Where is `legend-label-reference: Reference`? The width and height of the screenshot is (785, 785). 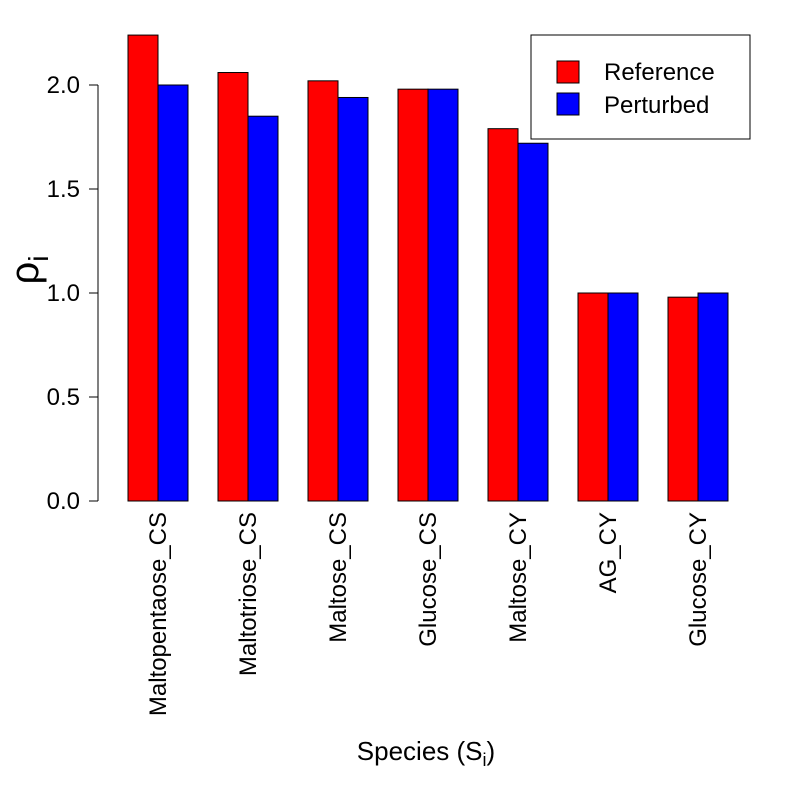 legend-label-reference: Reference is located at coordinates (659, 72).